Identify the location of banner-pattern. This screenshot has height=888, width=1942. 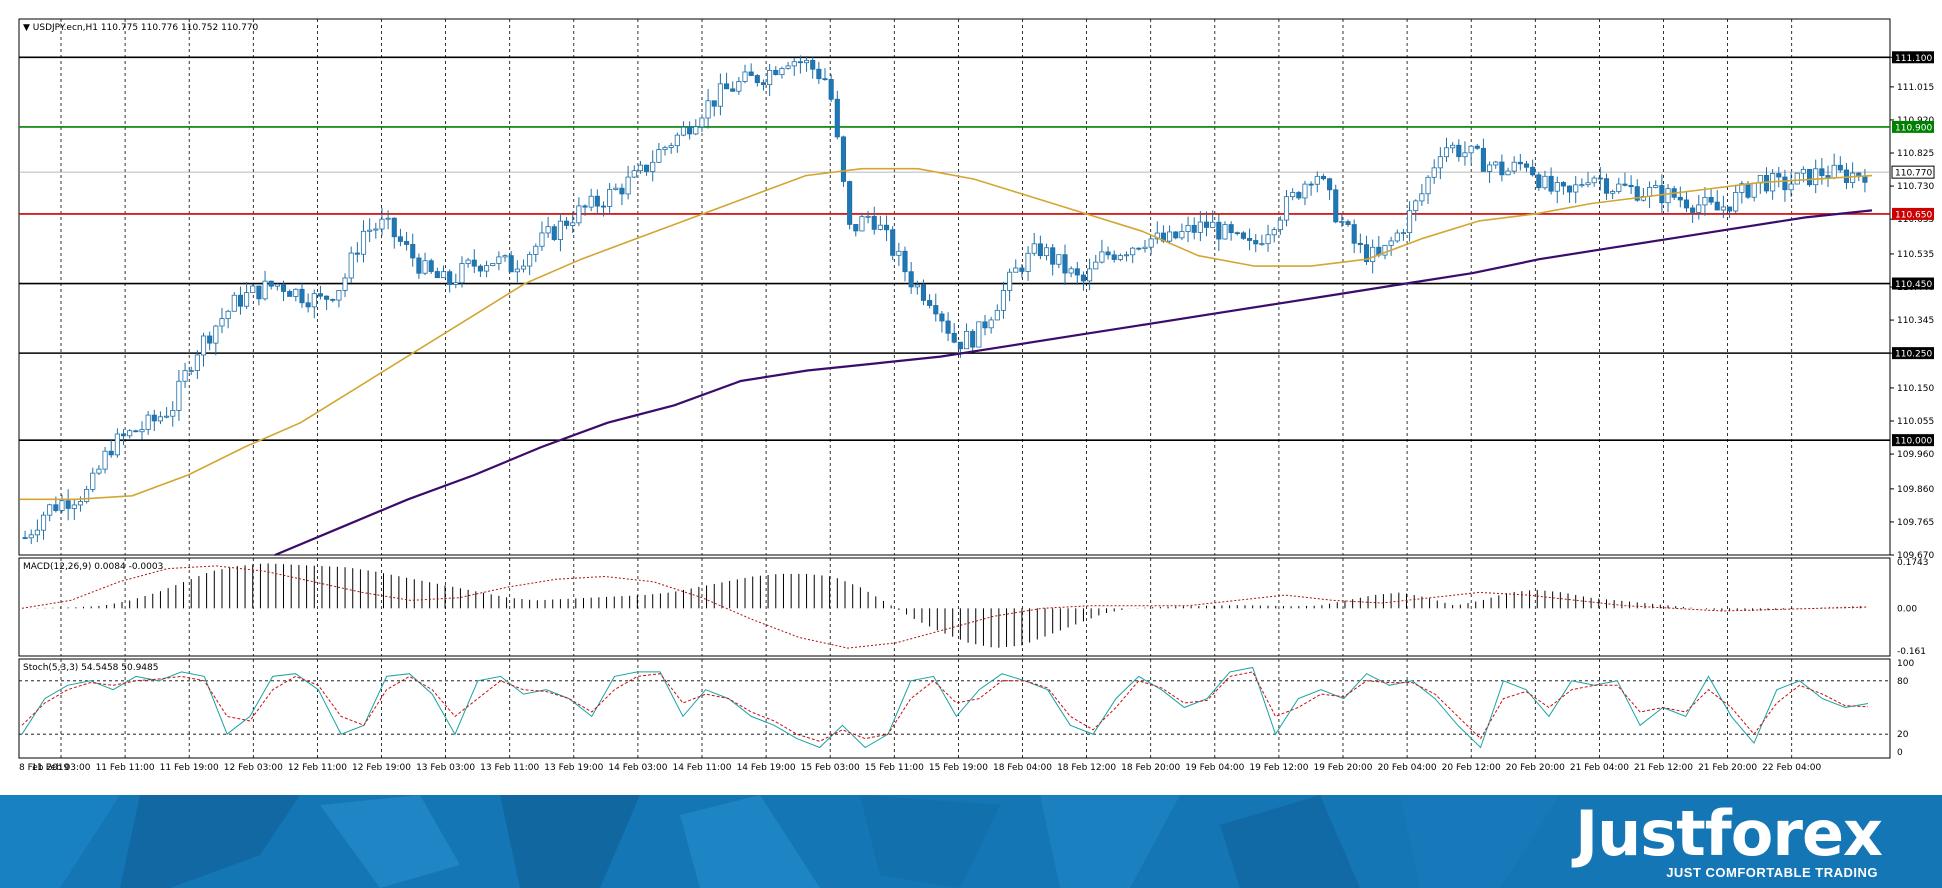
(780, 841).